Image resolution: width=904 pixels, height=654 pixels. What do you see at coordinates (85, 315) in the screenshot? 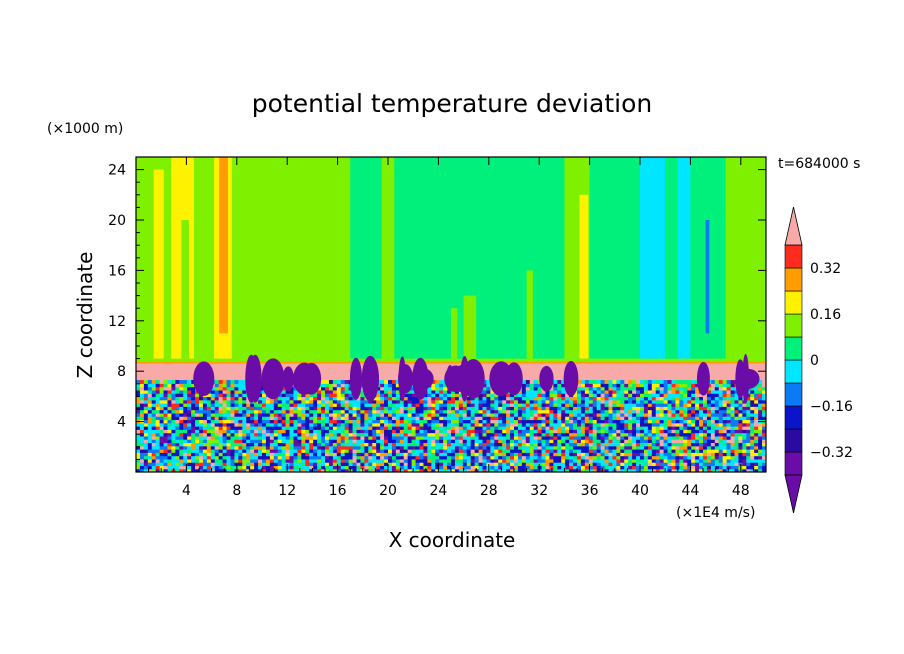
I see `y-axis-label: Z coordinate` at bounding box center [85, 315].